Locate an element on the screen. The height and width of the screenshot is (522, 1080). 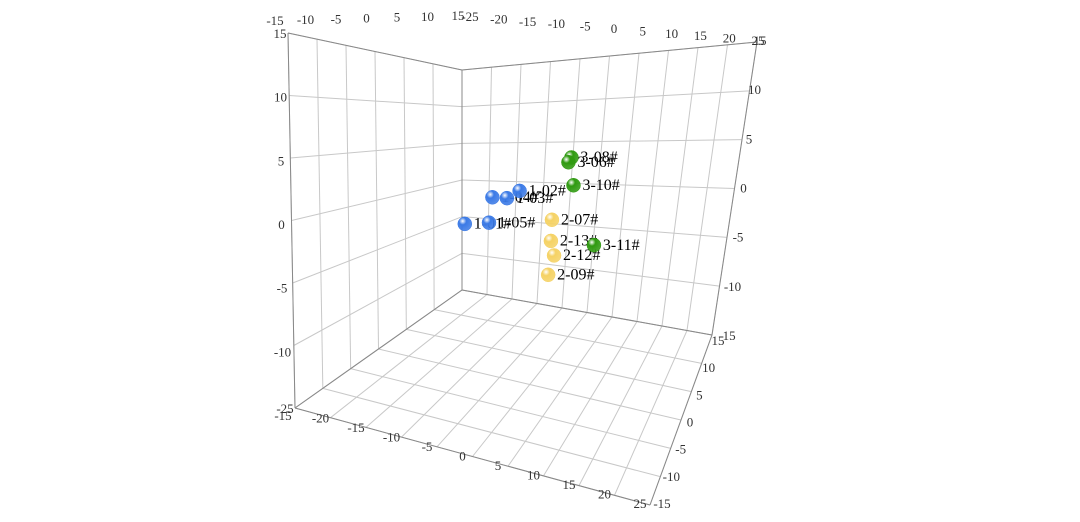
point-label: 3-06# is located at coordinates (595, 162).